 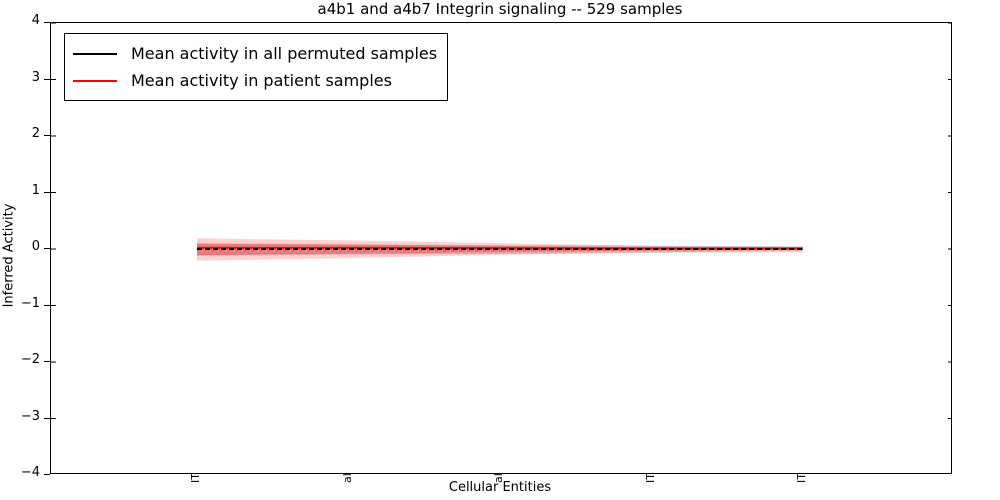 What do you see at coordinates (30, 416) in the screenshot?
I see `y-tick-label: −3` at bounding box center [30, 416].